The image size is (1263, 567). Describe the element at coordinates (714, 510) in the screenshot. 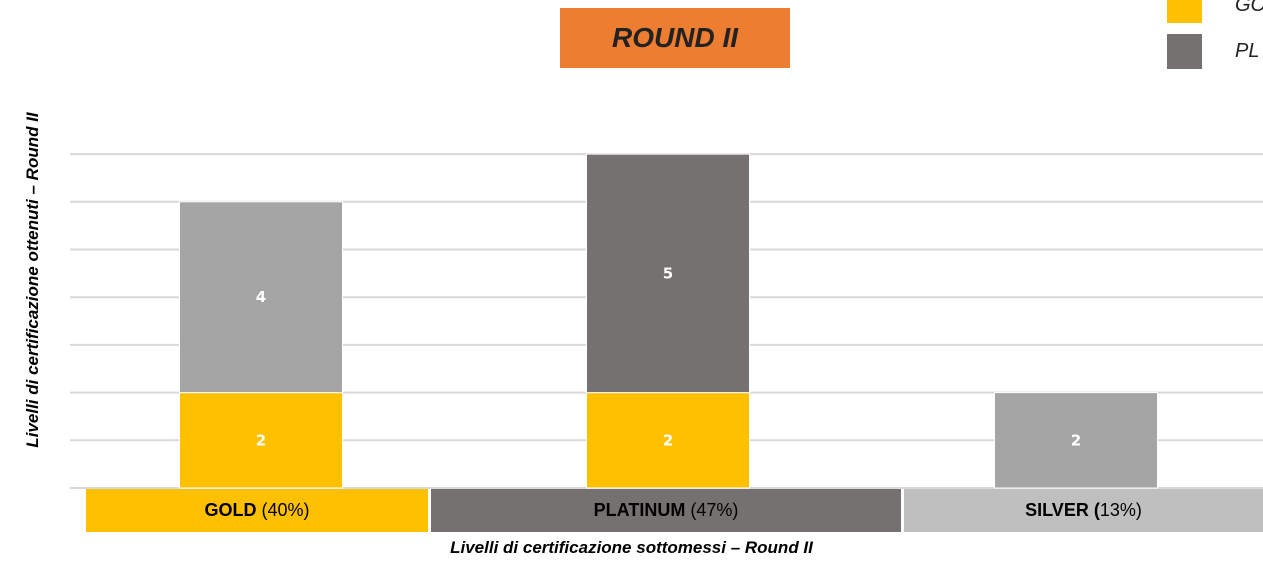

I see `category-percent-platinum: (47%)` at that location.